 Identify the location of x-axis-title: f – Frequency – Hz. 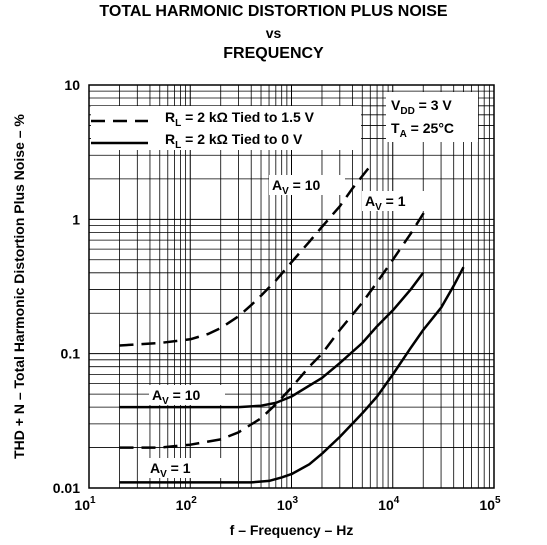
(292, 530).